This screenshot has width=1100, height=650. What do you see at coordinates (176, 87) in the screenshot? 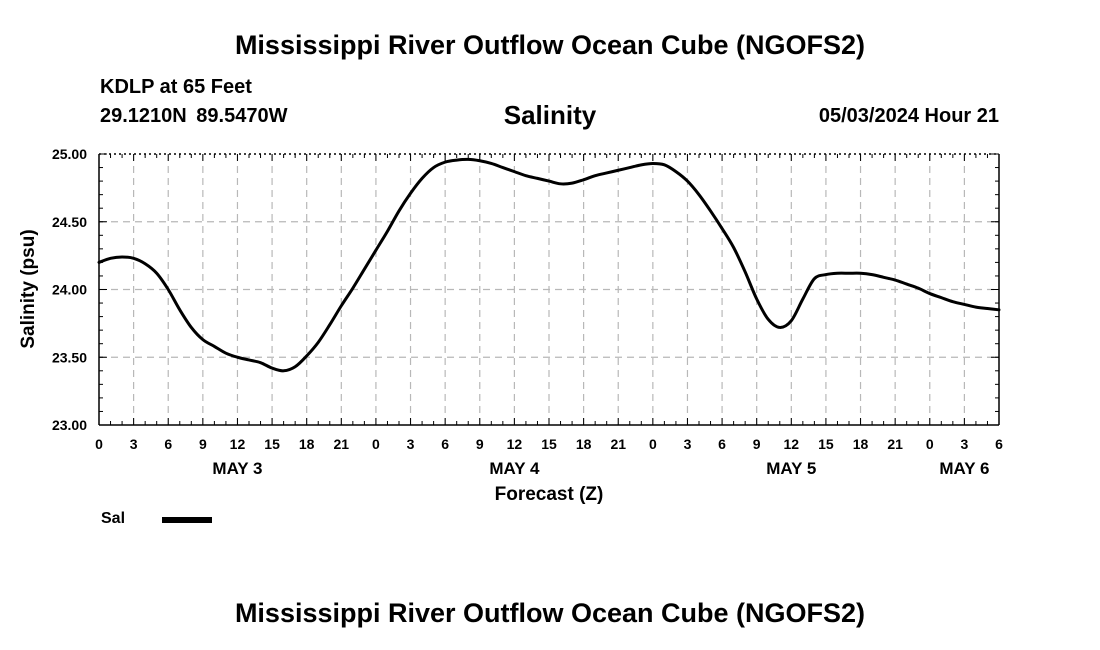
I see `station-name: KDLP at 65 Feet` at bounding box center [176, 87].